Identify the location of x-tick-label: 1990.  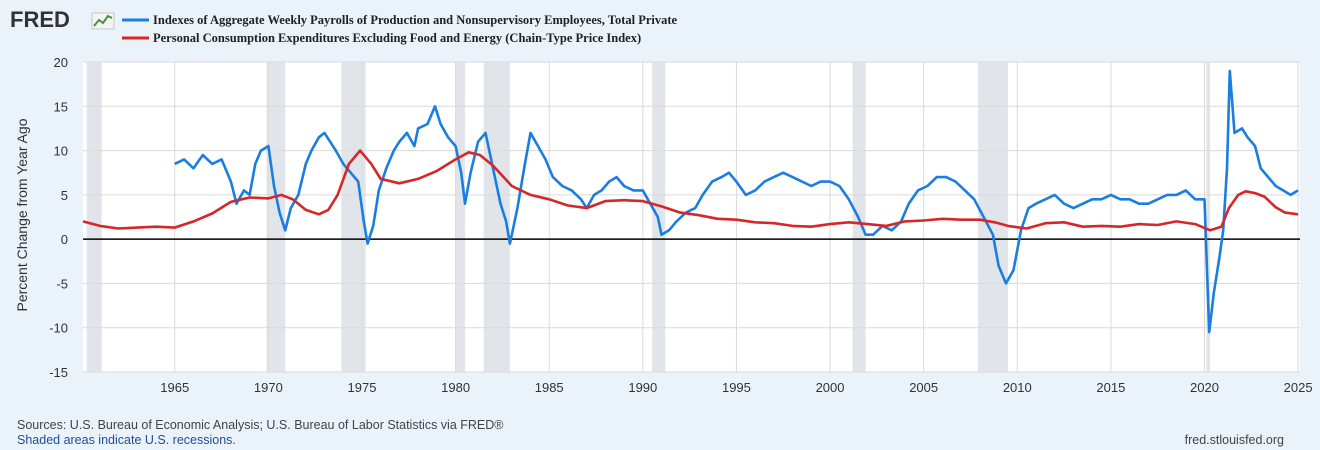
(642, 387).